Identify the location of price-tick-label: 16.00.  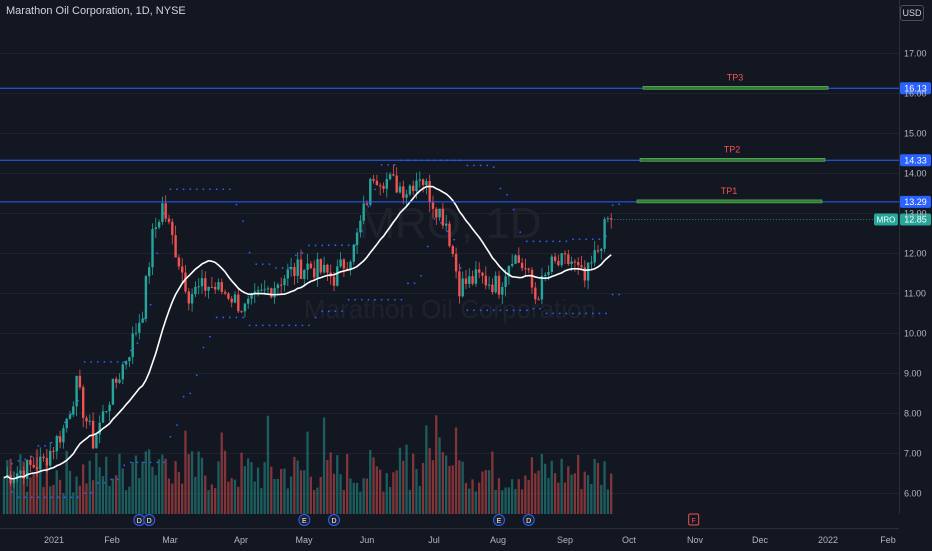
(915, 94).